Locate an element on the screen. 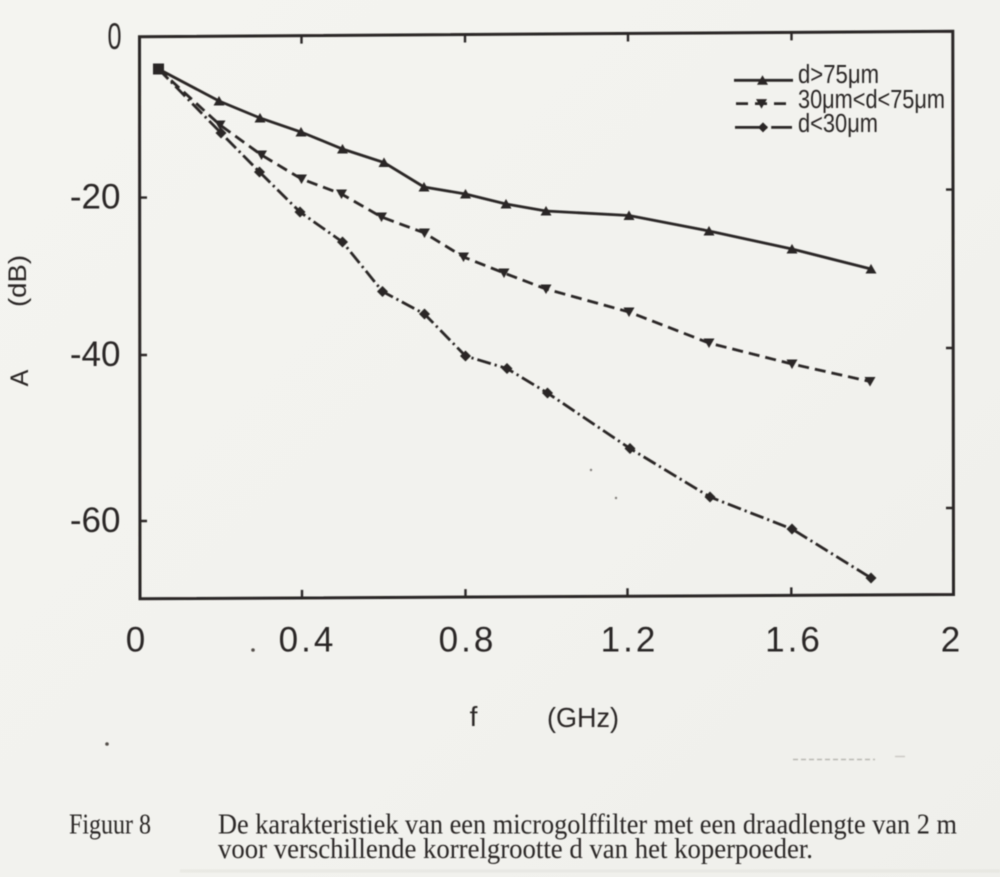 The height and width of the screenshot is (877, 1000). svg-text: d<30μm is located at coordinates (838, 124).